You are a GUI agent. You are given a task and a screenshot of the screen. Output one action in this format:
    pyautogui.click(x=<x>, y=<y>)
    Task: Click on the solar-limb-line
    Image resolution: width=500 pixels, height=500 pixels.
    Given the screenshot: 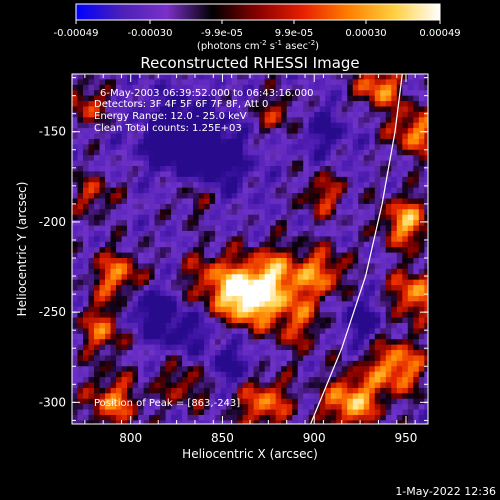 What is the action you would take?
    pyautogui.click(x=356, y=249)
    